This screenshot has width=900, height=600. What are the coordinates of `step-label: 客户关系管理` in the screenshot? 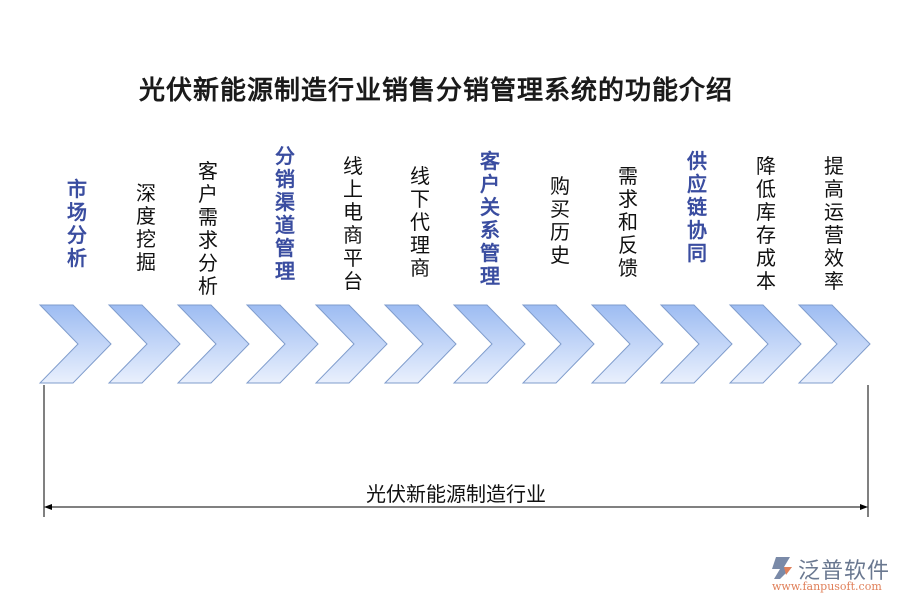 It's located at (490, 218).